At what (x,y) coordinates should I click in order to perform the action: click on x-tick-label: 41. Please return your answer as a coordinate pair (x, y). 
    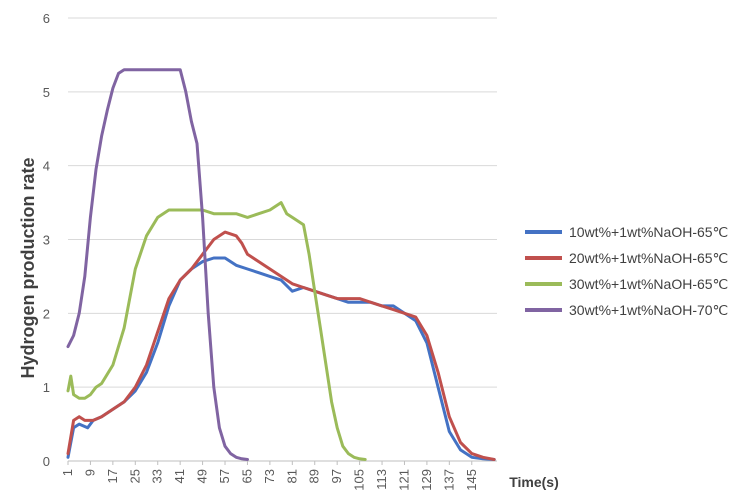
    Looking at the image, I should click on (179, 476).